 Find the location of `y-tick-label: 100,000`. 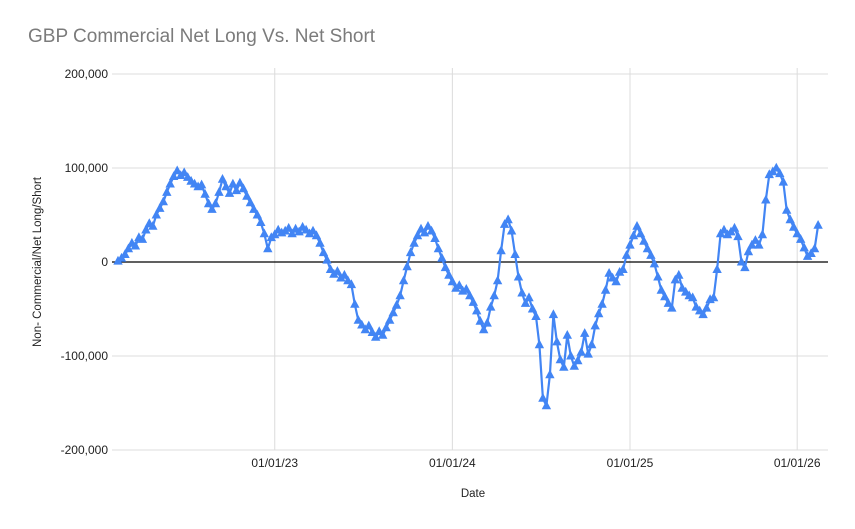

y-tick-label: 100,000 is located at coordinates (87, 168).